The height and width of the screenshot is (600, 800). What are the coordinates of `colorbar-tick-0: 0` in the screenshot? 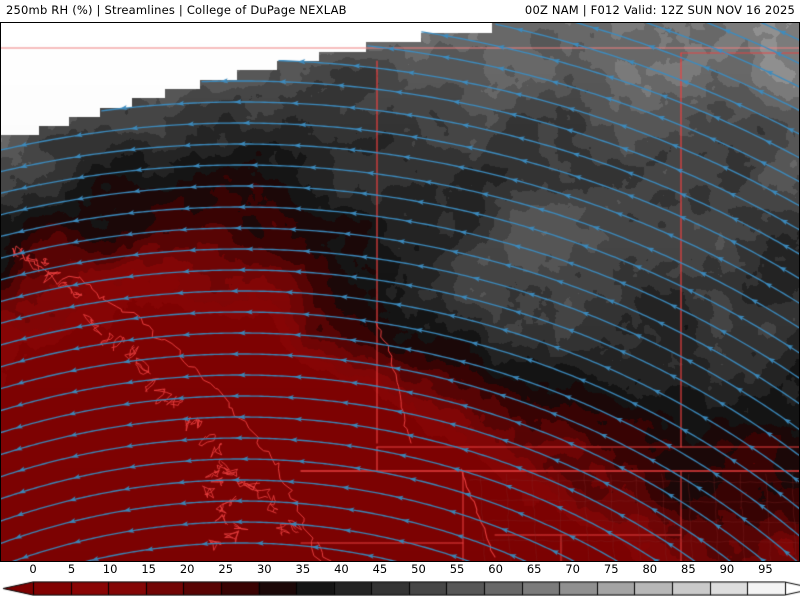 It's located at (33, 569).